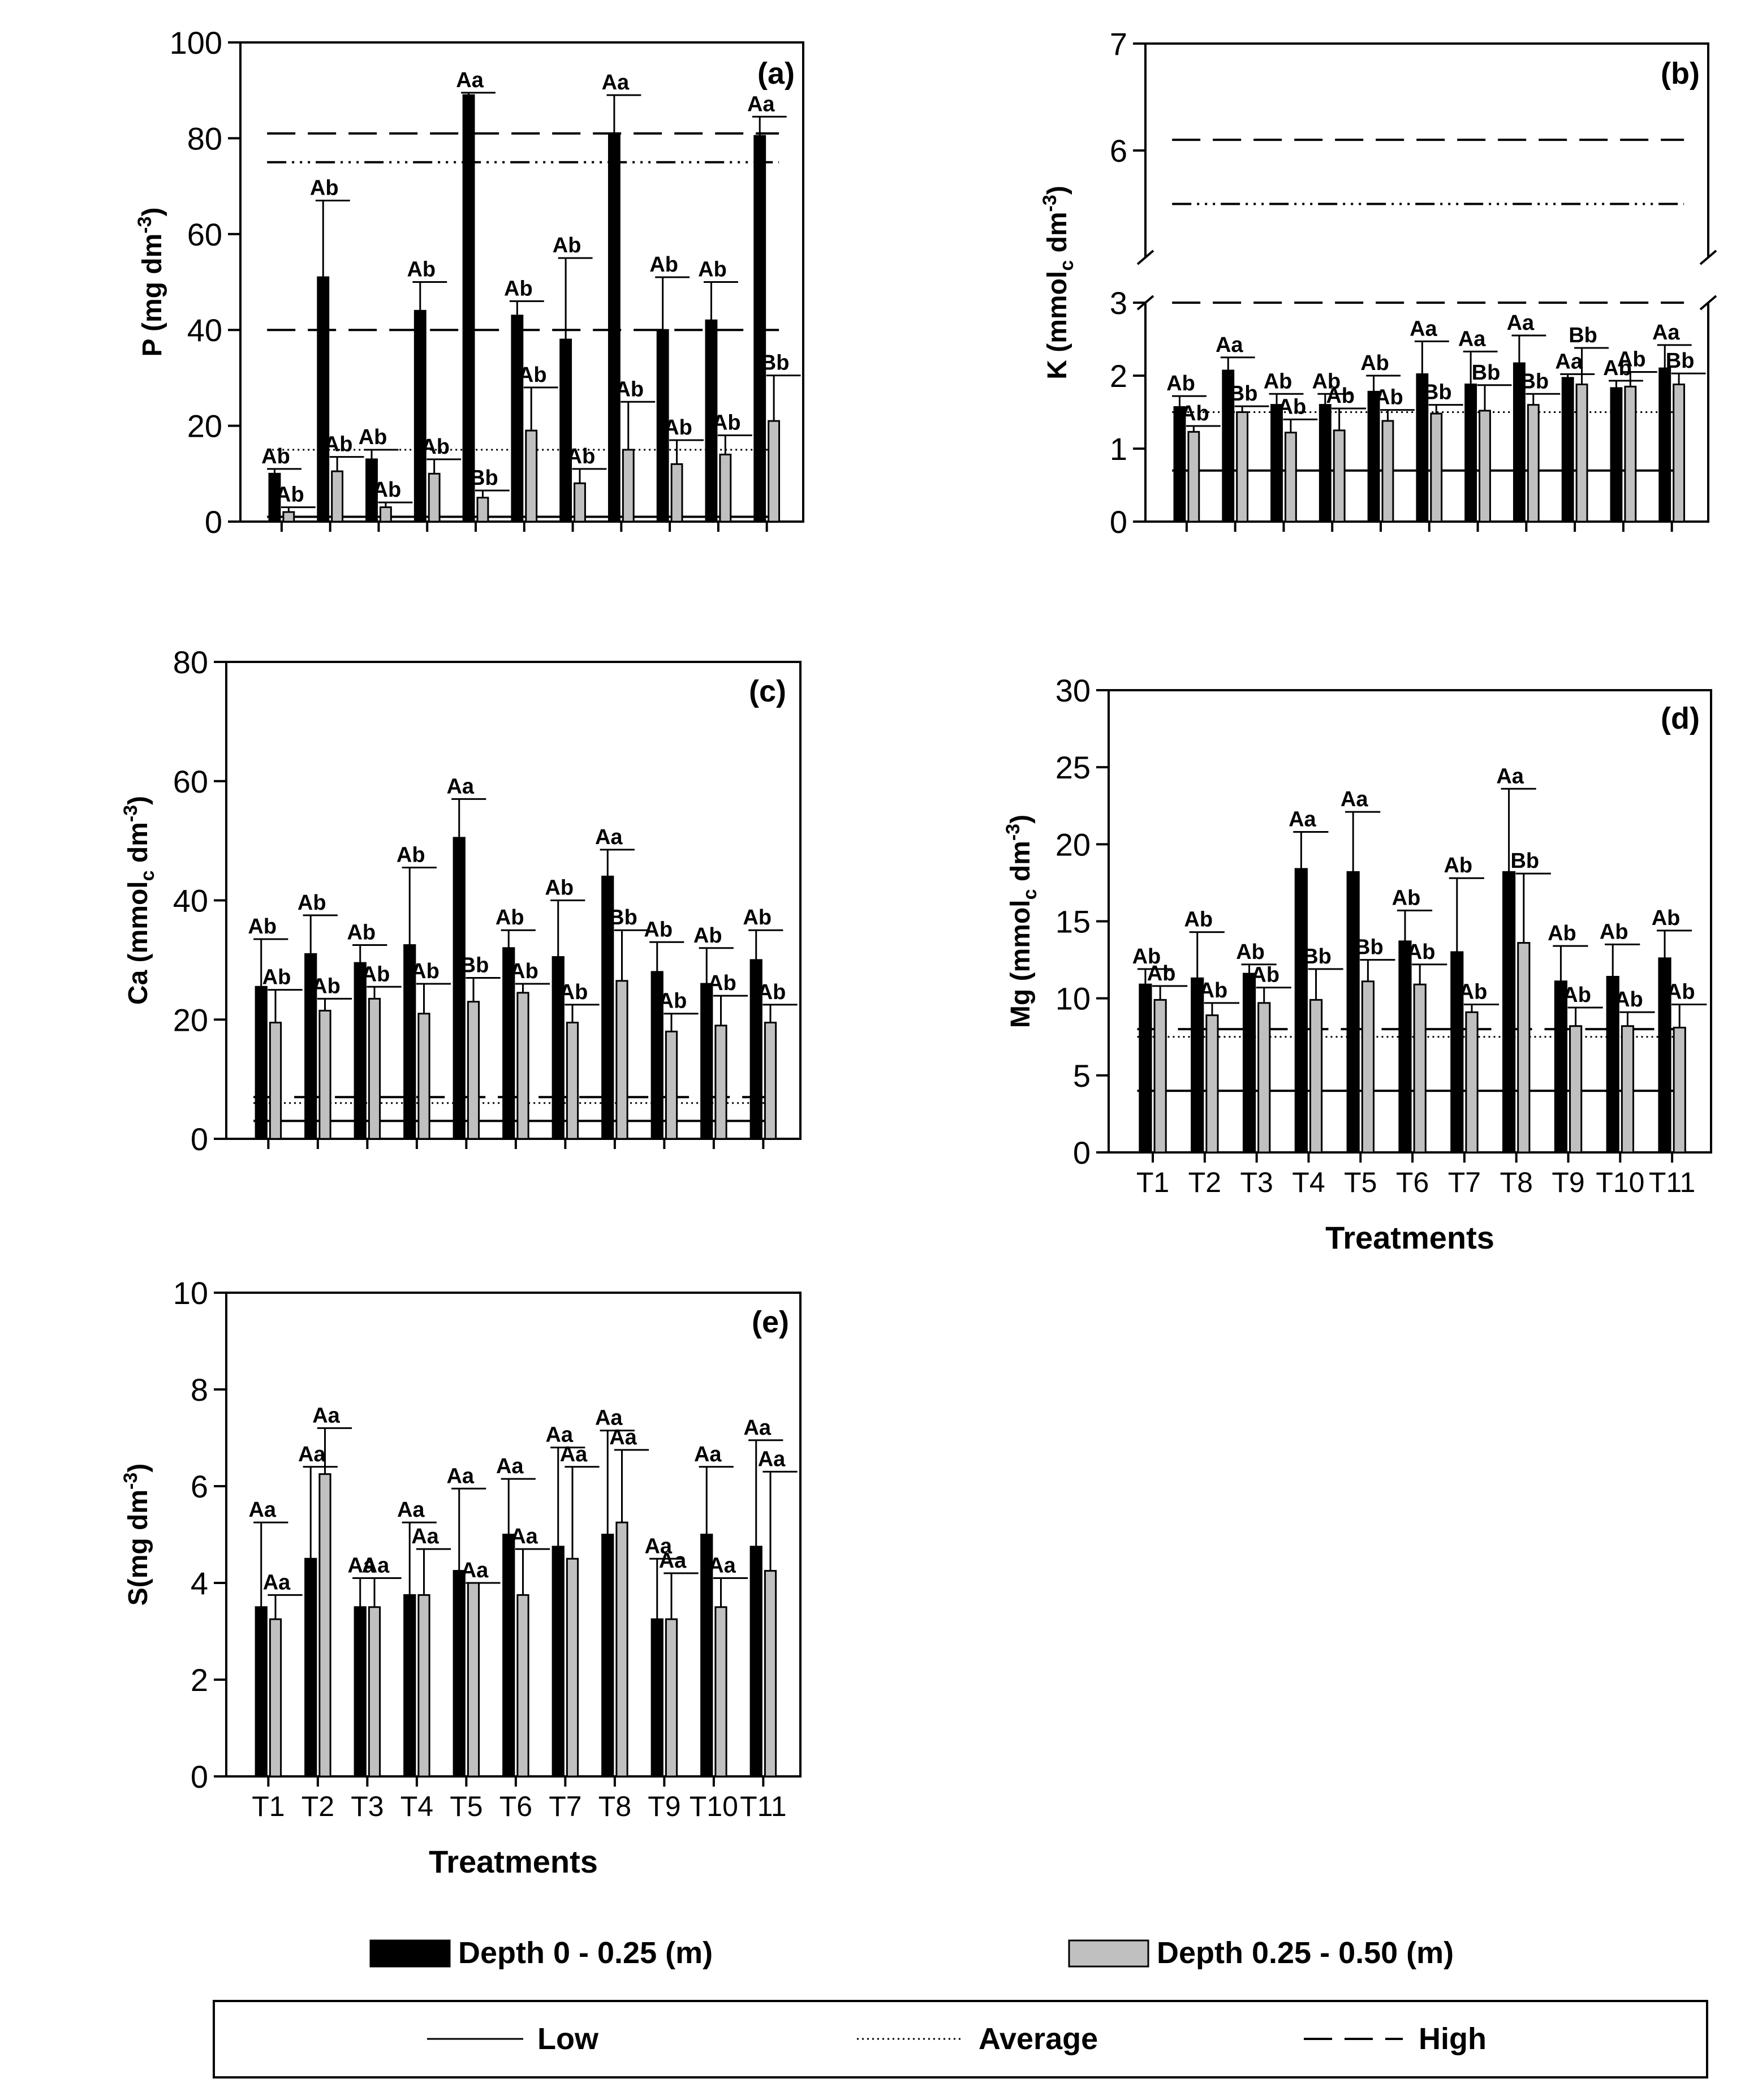  What do you see at coordinates (1204, 1182) in the screenshot?
I see `x-tick-label: T2` at bounding box center [1204, 1182].